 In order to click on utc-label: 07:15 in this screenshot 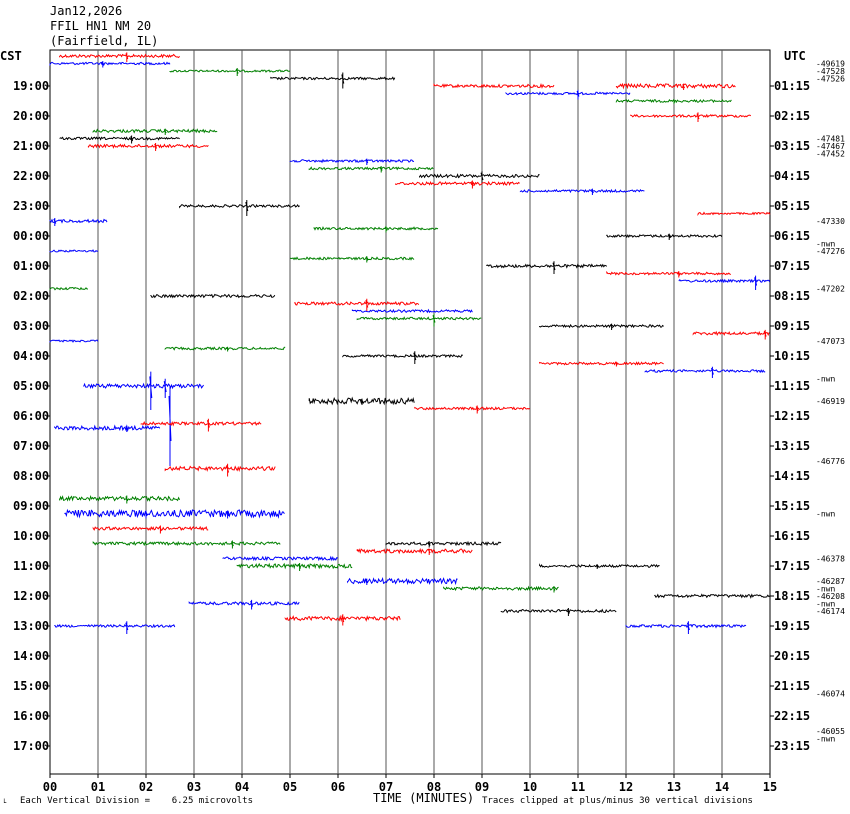, I will do `click(792, 266)`.